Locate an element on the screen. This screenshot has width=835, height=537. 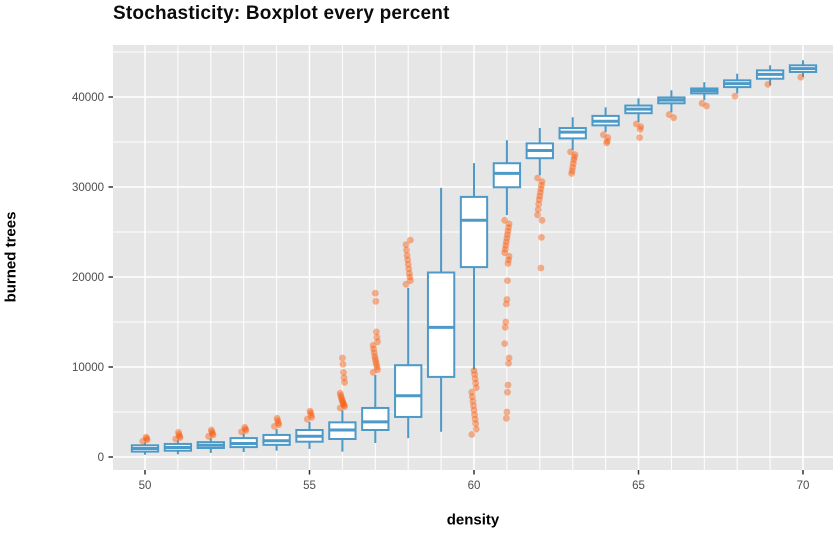
y-tick-label: 20000 is located at coordinates (88, 278).